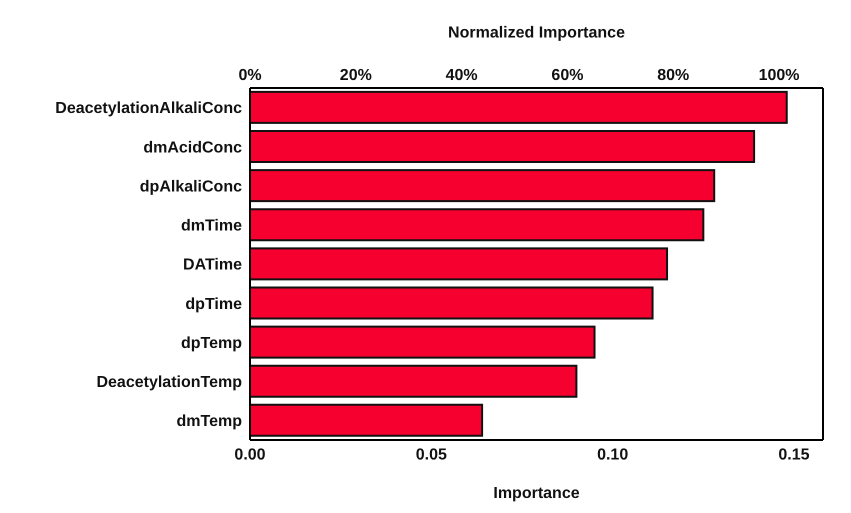 The width and height of the screenshot is (851, 513). What do you see at coordinates (191, 187) in the screenshot?
I see `y-tick-label: dpAlkaliConc` at bounding box center [191, 187].